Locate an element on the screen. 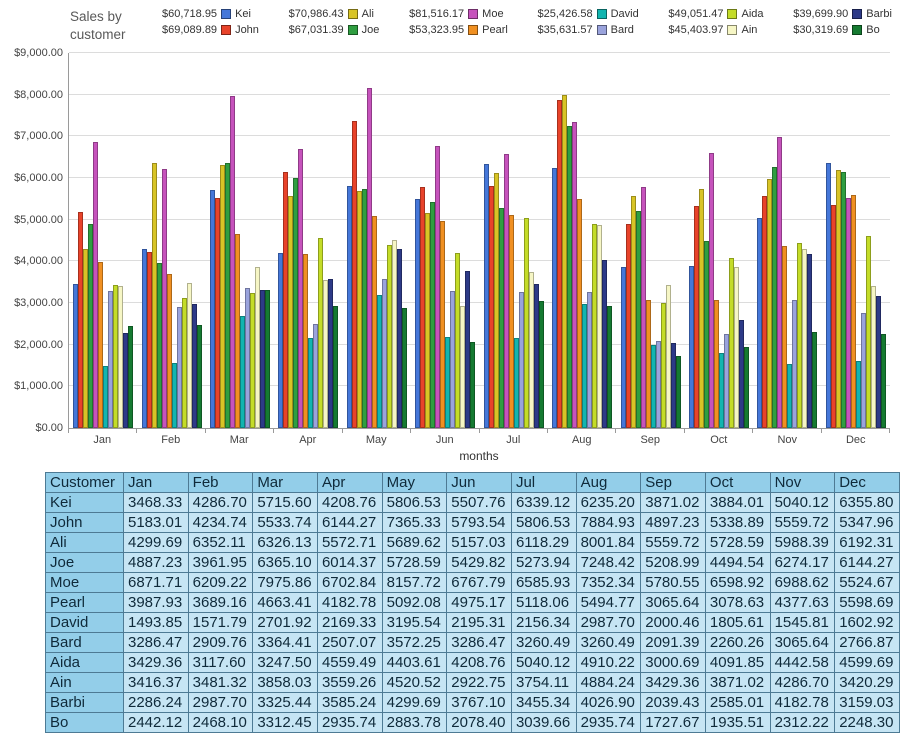  legend-item: $35,631.57 Bard is located at coordinates (588, 30).